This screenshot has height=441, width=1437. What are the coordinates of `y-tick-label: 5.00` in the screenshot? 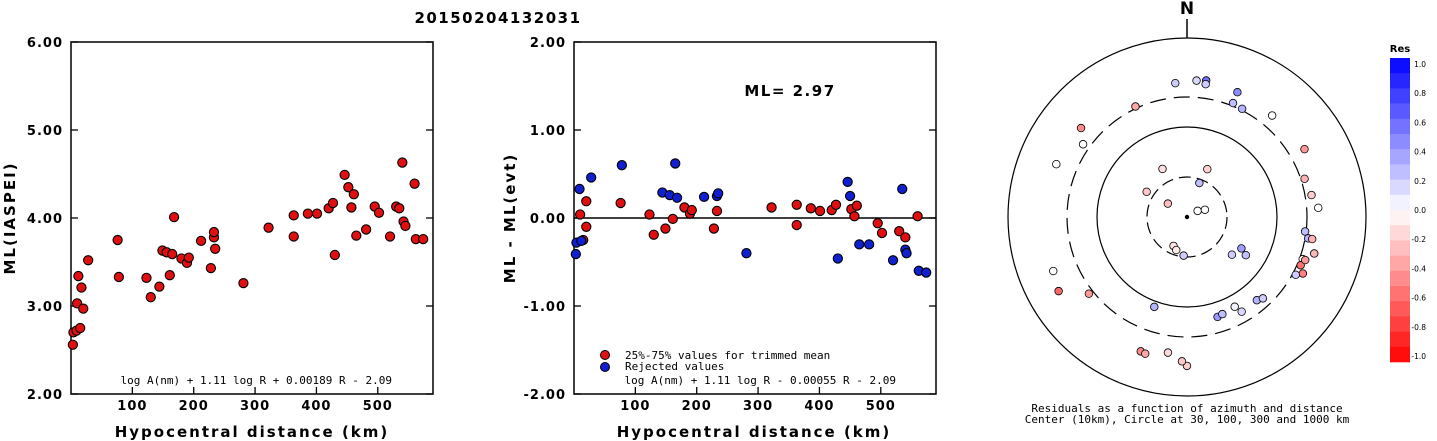 It's located at (45, 131).